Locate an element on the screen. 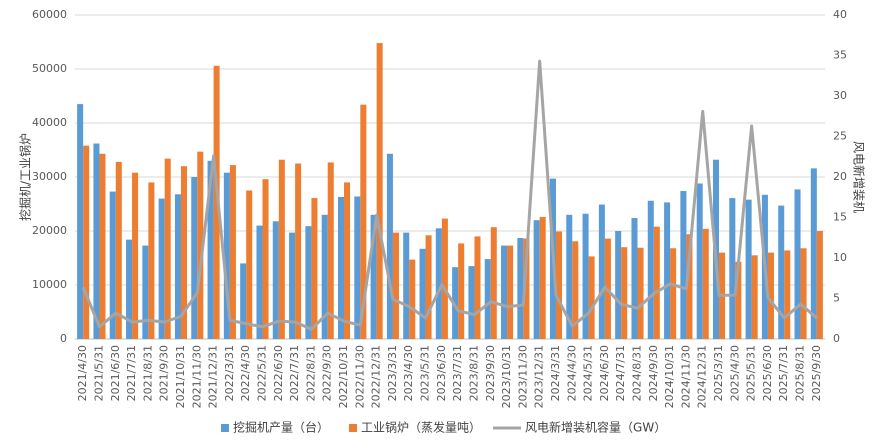 This screenshot has height=448, width=882. legend-label: 风电新增装机容量（GW） is located at coordinates (595, 427).